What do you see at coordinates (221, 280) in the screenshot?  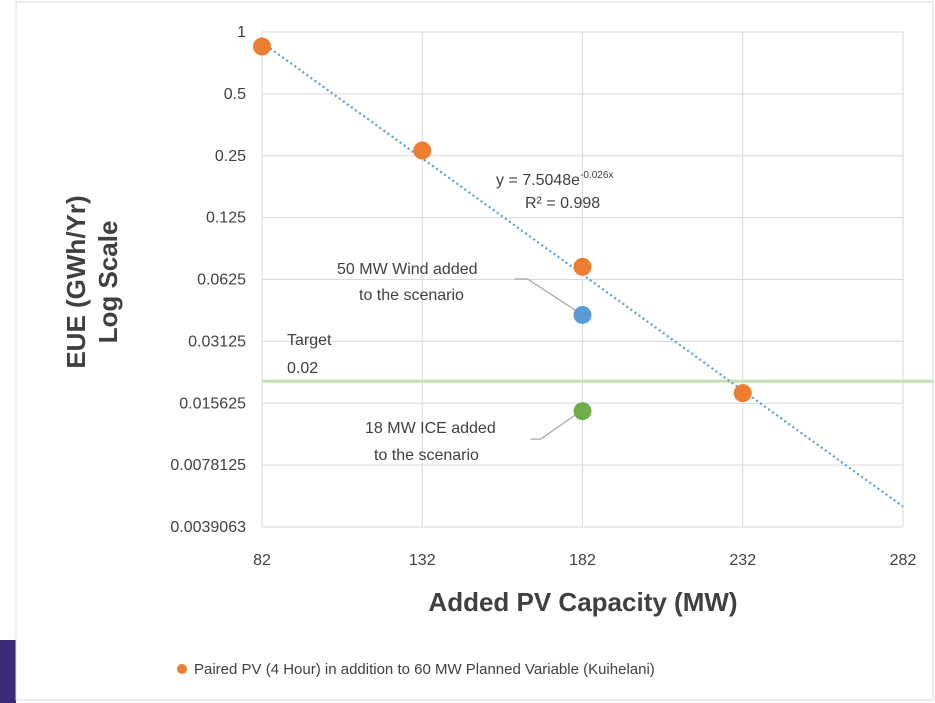 I see `y-tick-label: 0.0625` at bounding box center [221, 280].